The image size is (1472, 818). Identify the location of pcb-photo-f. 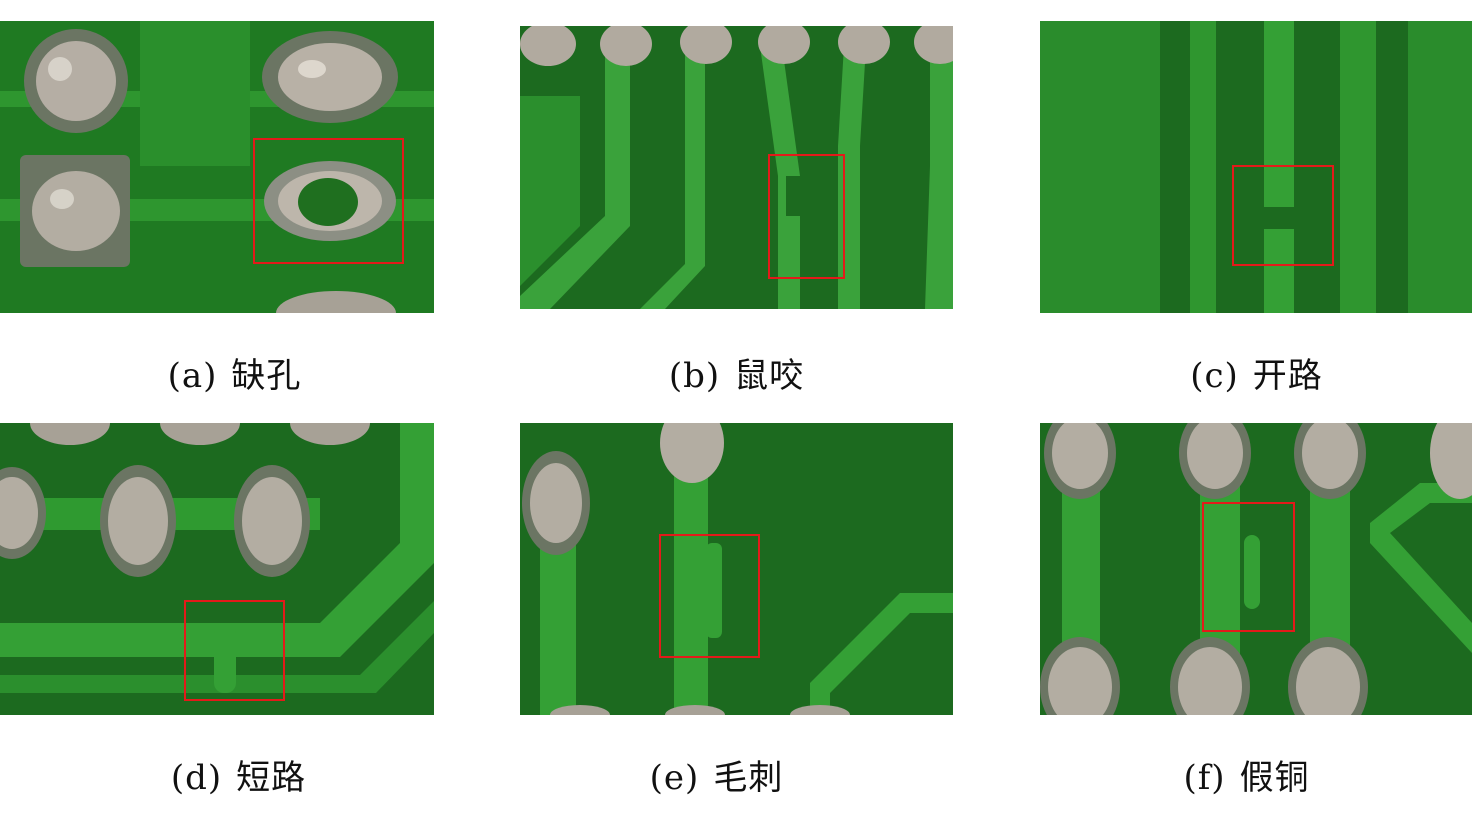
(1256, 569).